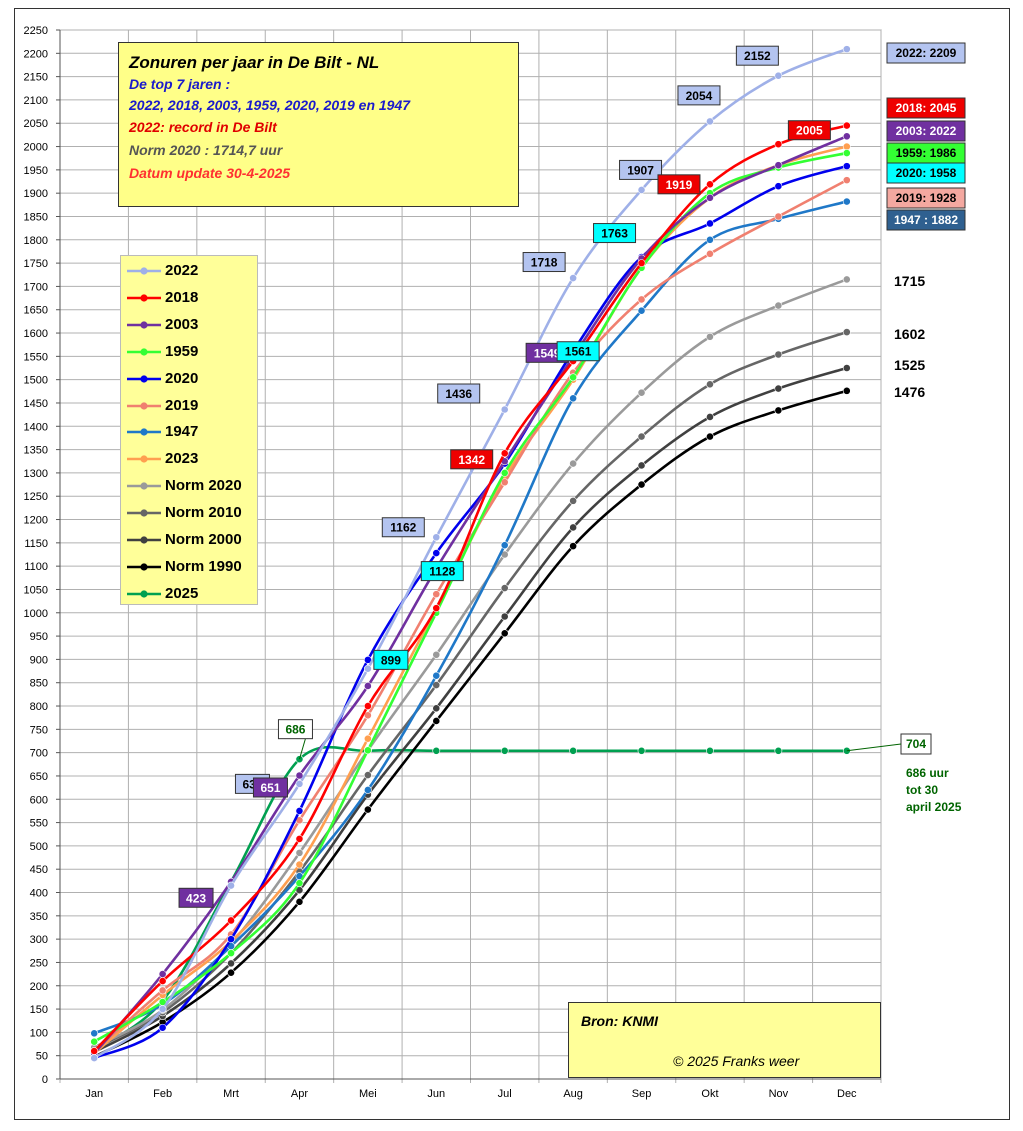 The height and width of the screenshot is (1131, 1023). I want to click on annotation-label: 1718, so click(544, 263).